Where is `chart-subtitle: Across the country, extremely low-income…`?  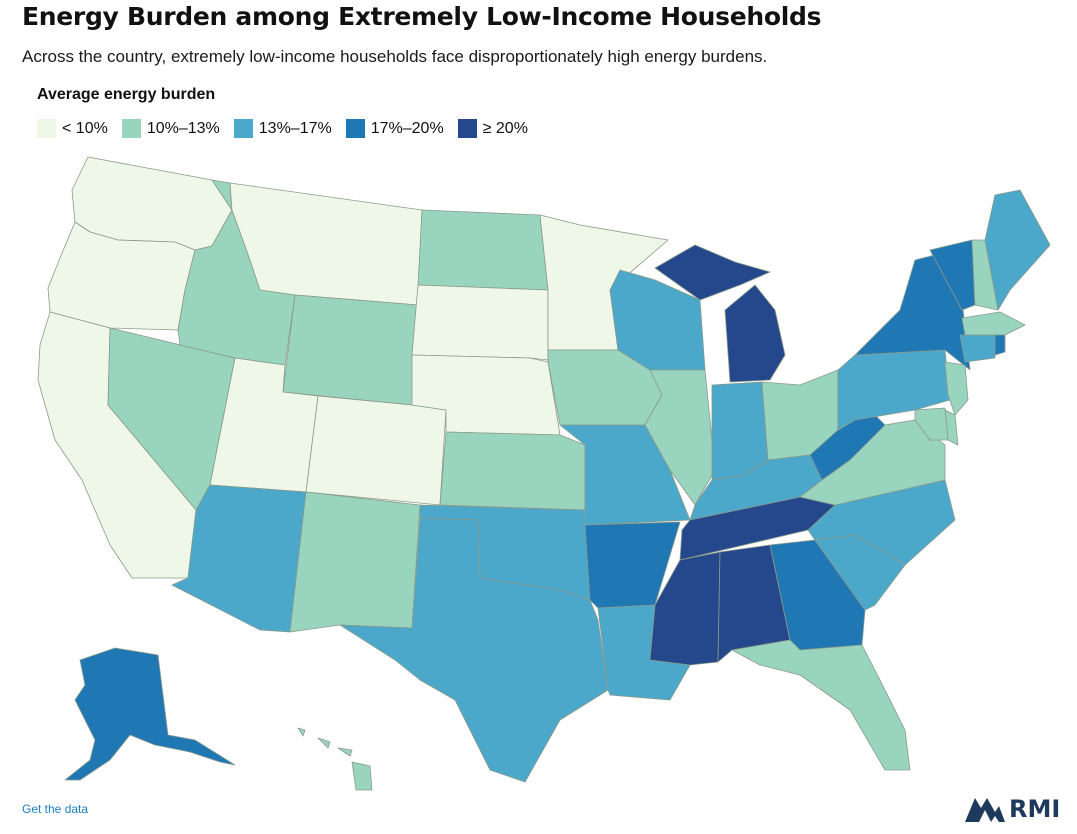
chart-subtitle: Across the country, extremely low-income… is located at coordinates (395, 56).